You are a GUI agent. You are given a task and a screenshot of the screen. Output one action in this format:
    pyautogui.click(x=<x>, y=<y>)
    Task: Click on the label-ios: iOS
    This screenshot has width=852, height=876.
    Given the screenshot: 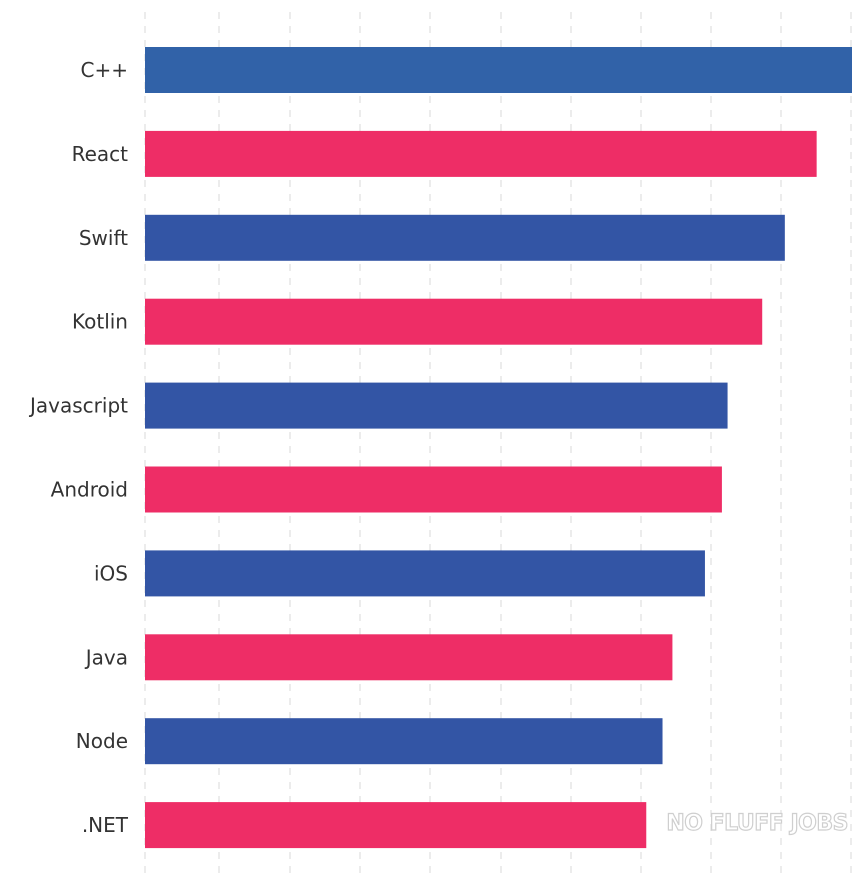 What is the action you would take?
    pyautogui.click(x=111, y=573)
    